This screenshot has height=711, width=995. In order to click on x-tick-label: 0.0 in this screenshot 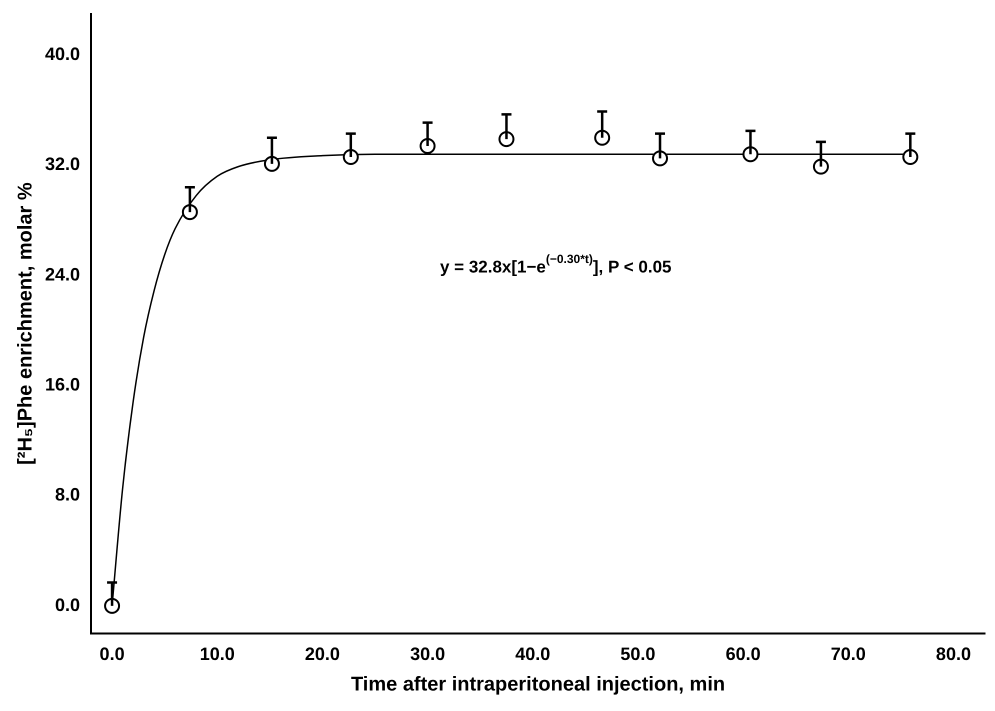, I will do `click(112, 654)`.